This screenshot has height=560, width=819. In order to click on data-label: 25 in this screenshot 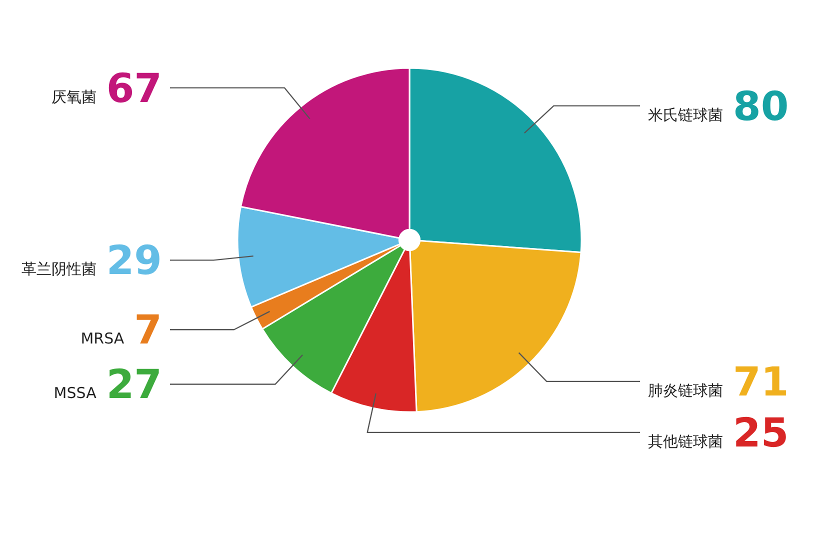, I will do `click(761, 433)`.